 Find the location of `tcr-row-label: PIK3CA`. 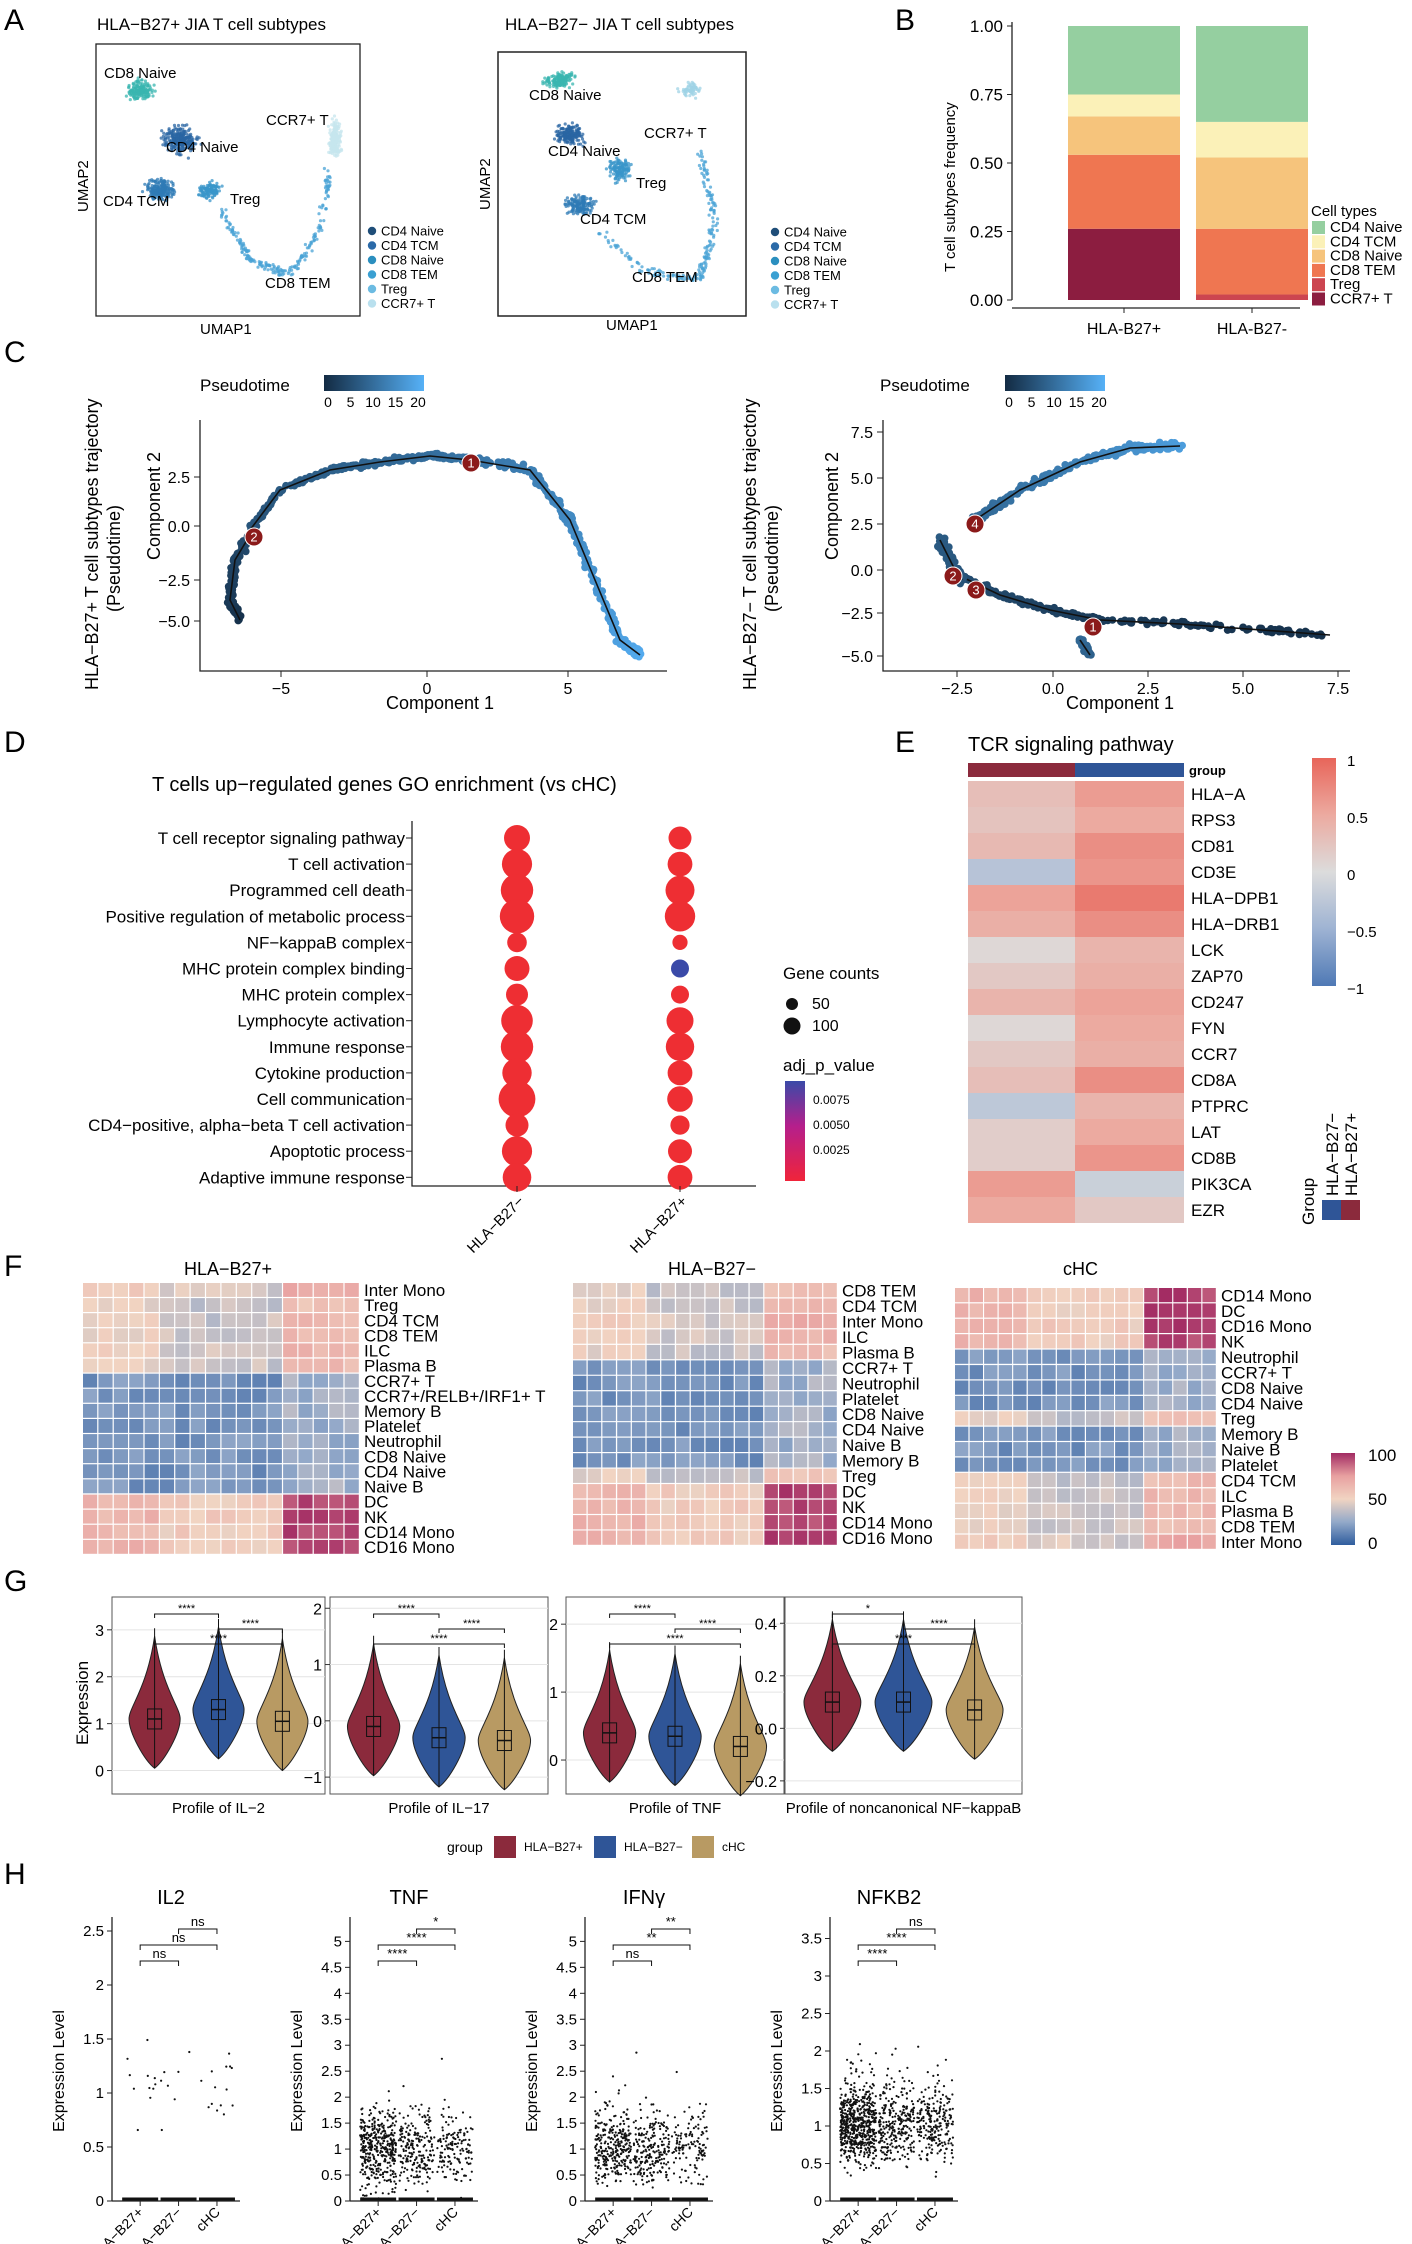

tcr-row-label: PIK3CA is located at coordinates (1221, 1184).